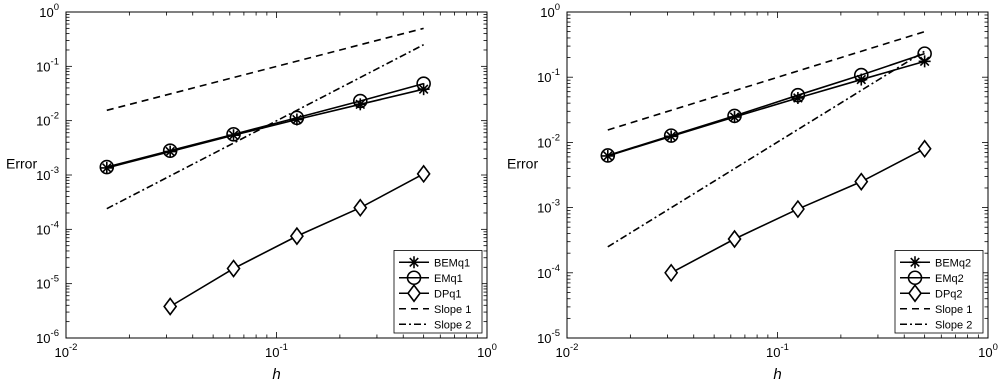  I want to click on legend-label: BEMq2, so click(953, 263).